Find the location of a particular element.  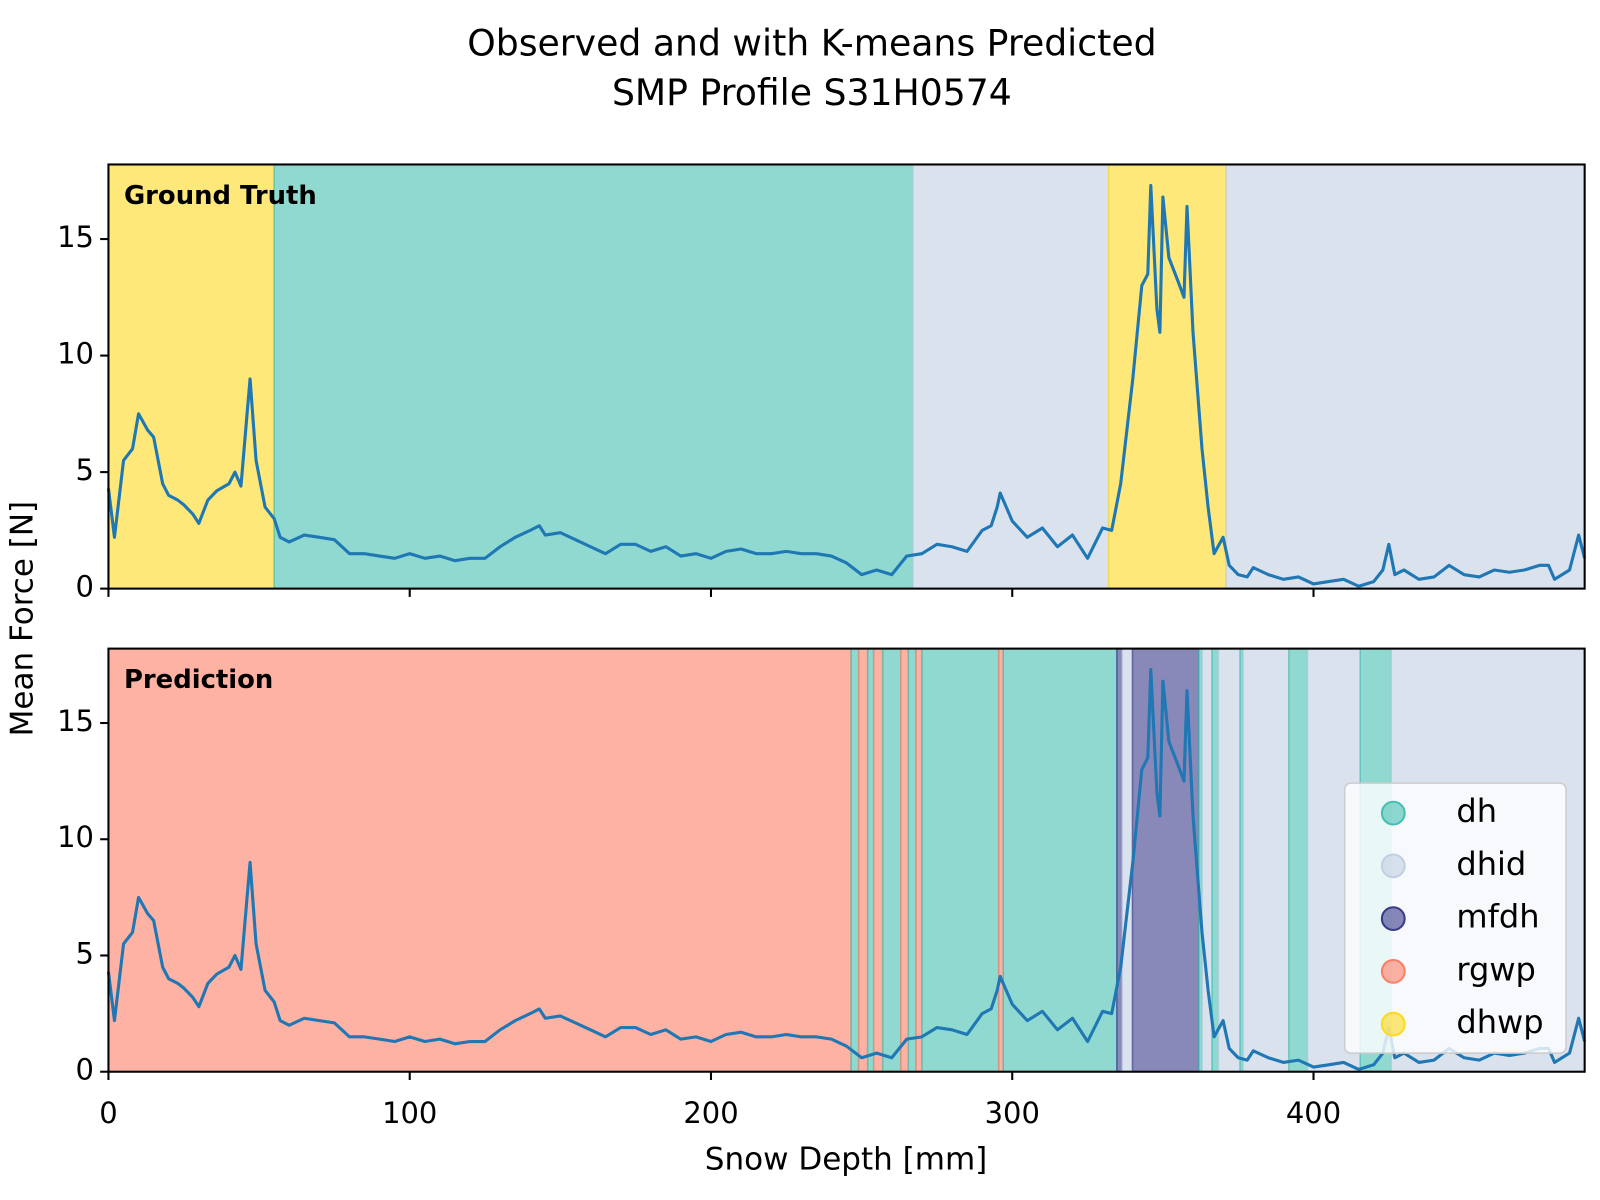

legend: dh dhid mfdh rgwp dhwp is located at coordinates (1455, 918).